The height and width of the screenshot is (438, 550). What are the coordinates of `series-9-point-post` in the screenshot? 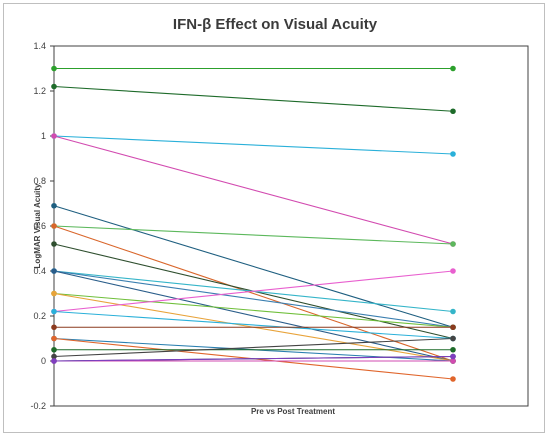 It's located at (453, 311).